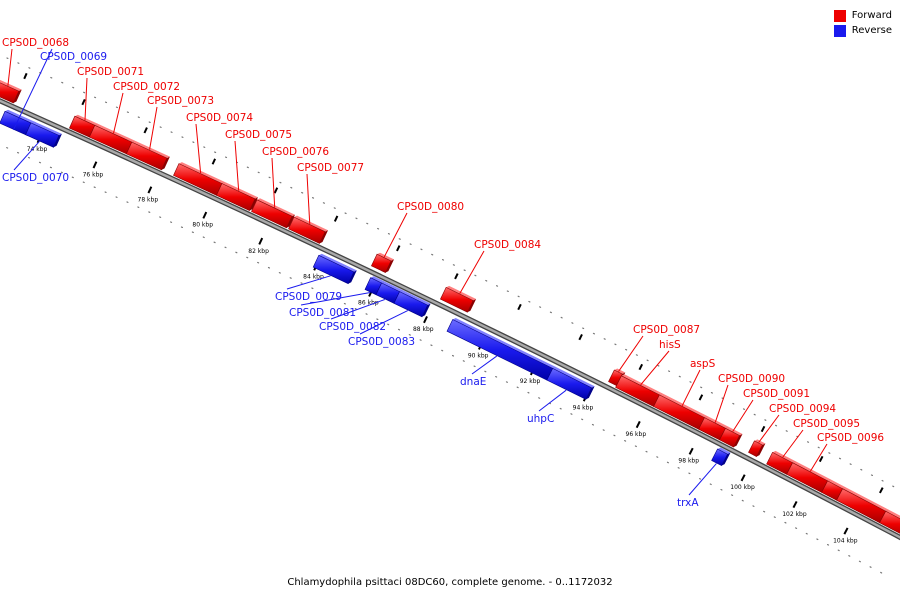 This screenshot has height=600, width=900. I want to click on scale-label: 100 kbp, so click(742, 487).